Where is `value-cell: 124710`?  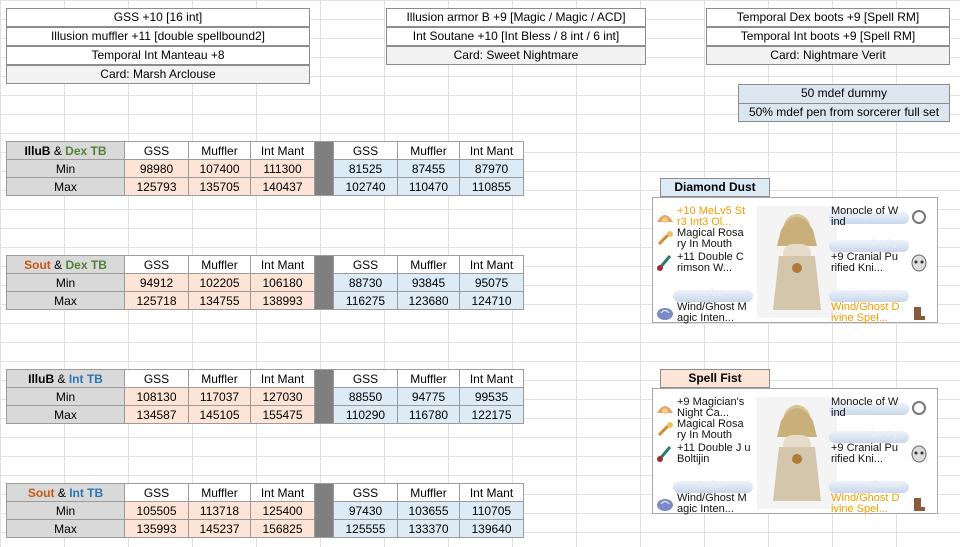 value-cell: 124710 is located at coordinates (491, 300).